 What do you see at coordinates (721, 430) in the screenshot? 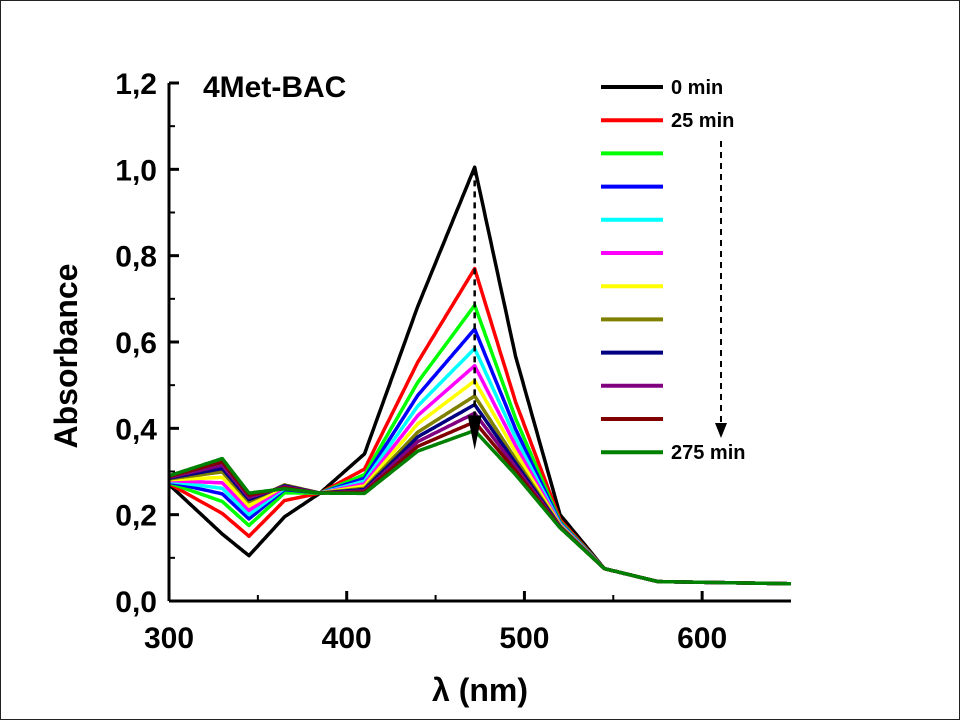
I see `legend-arrow-head` at bounding box center [721, 430].